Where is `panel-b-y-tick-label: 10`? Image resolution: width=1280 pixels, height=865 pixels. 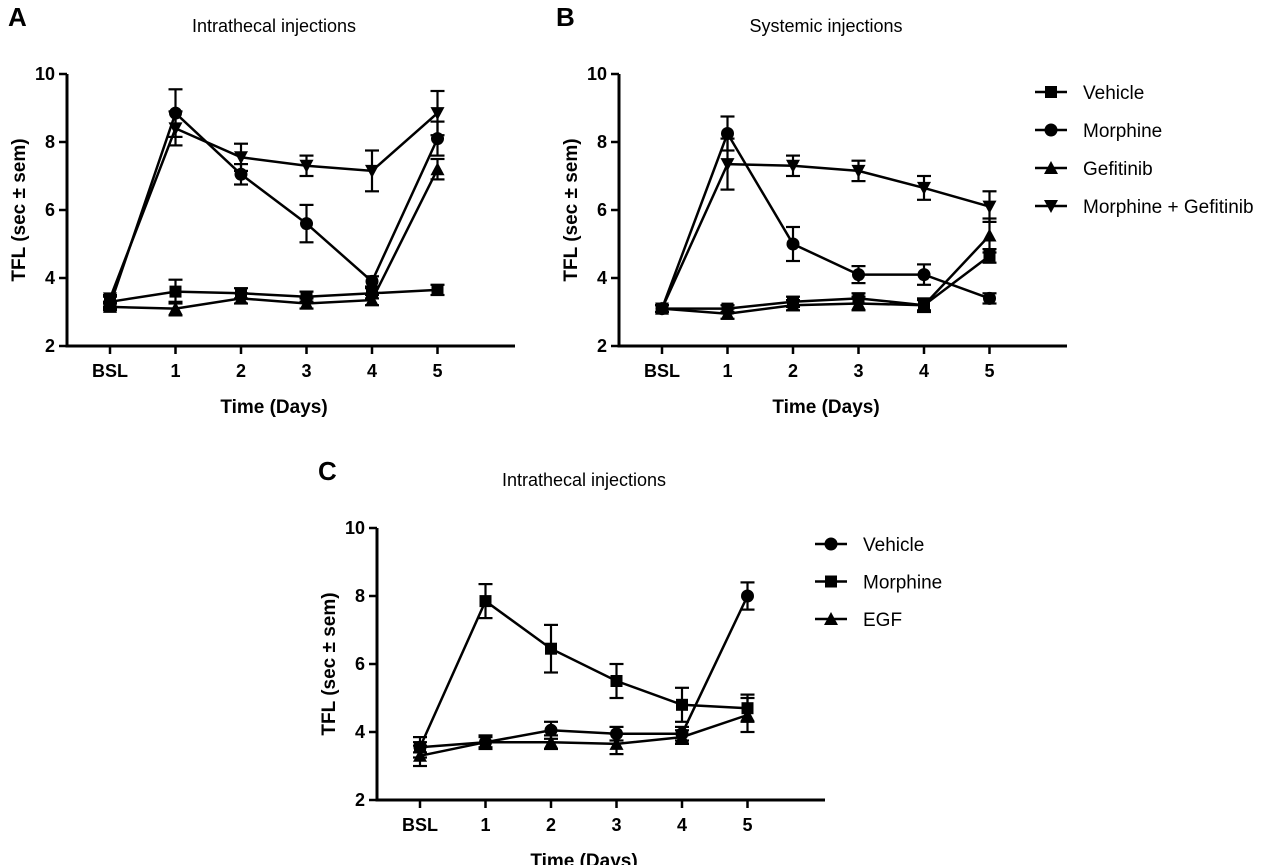
panel-b-y-tick-label: 10 is located at coordinates (597, 74).